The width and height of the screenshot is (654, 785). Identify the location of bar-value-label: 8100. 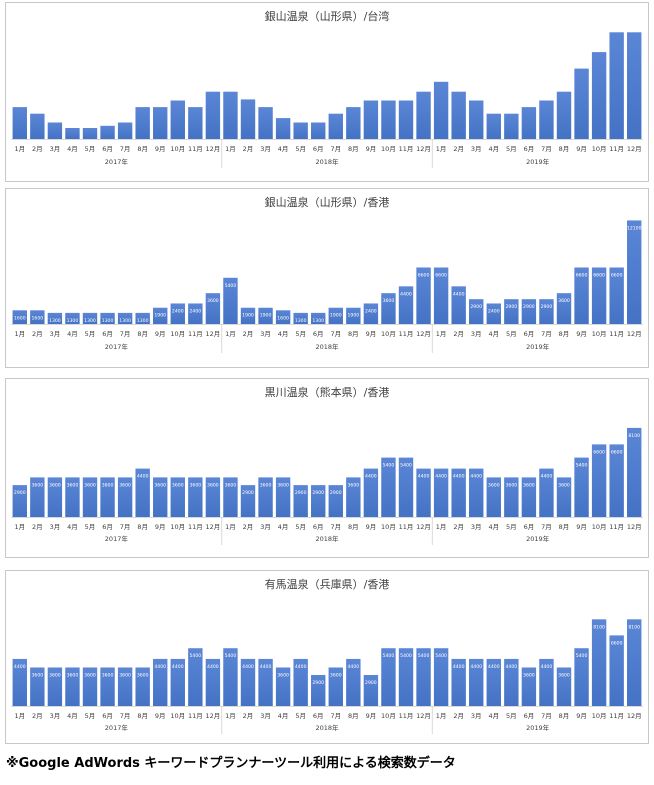
(634, 436).